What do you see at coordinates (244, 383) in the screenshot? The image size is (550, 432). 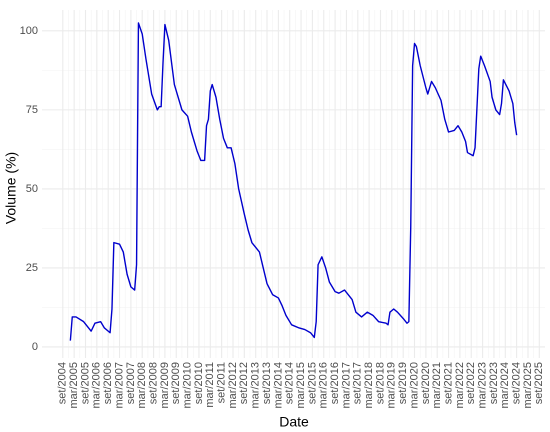 I see `x-tick-label: set/2012` at bounding box center [244, 383].